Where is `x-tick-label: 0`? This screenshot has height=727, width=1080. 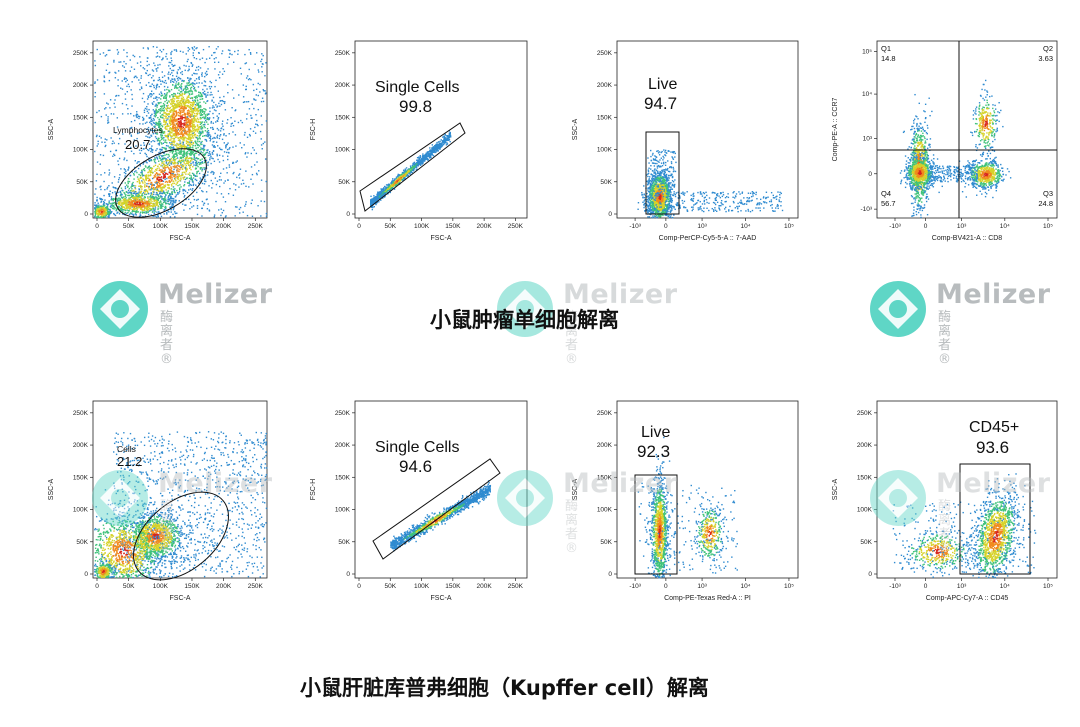 x-tick-label: 0 is located at coordinates (359, 226).